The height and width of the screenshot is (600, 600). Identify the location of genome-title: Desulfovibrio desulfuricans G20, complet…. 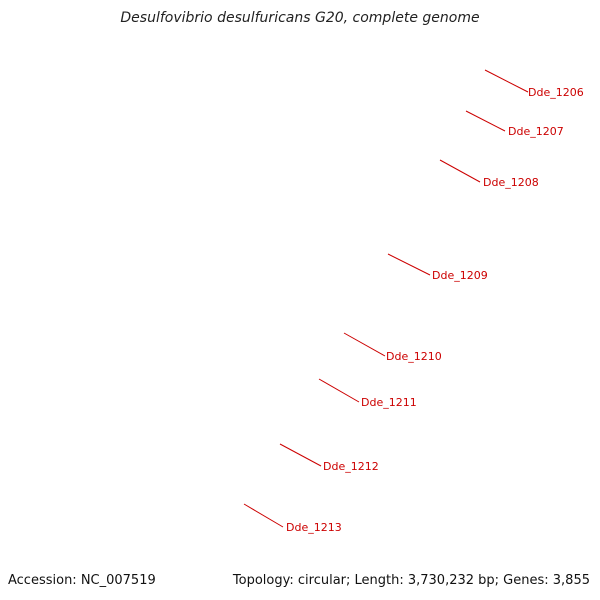
(300, 18).